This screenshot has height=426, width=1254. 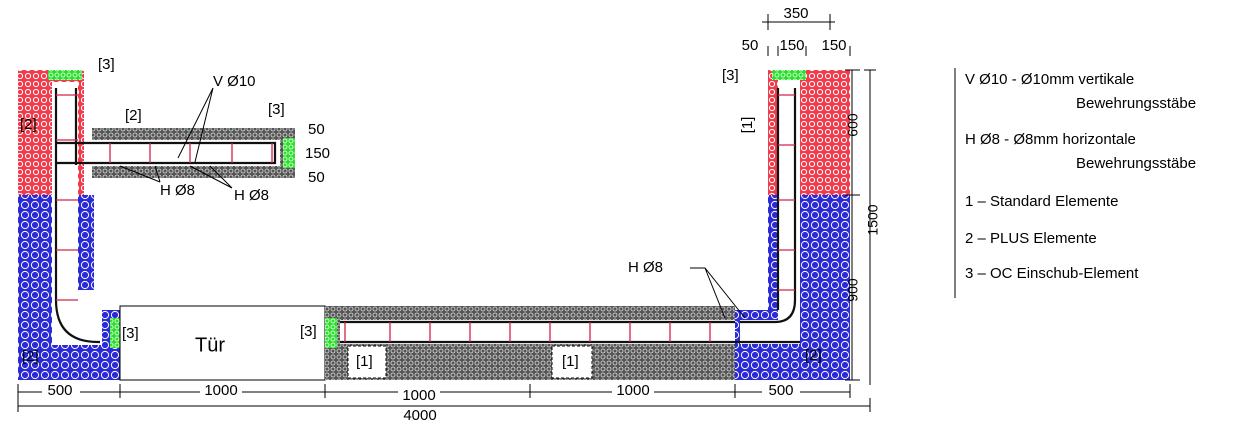 What do you see at coordinates (795, 13) in the screenshot?
I see `dimension: 350` at bounding box center [795, 13].